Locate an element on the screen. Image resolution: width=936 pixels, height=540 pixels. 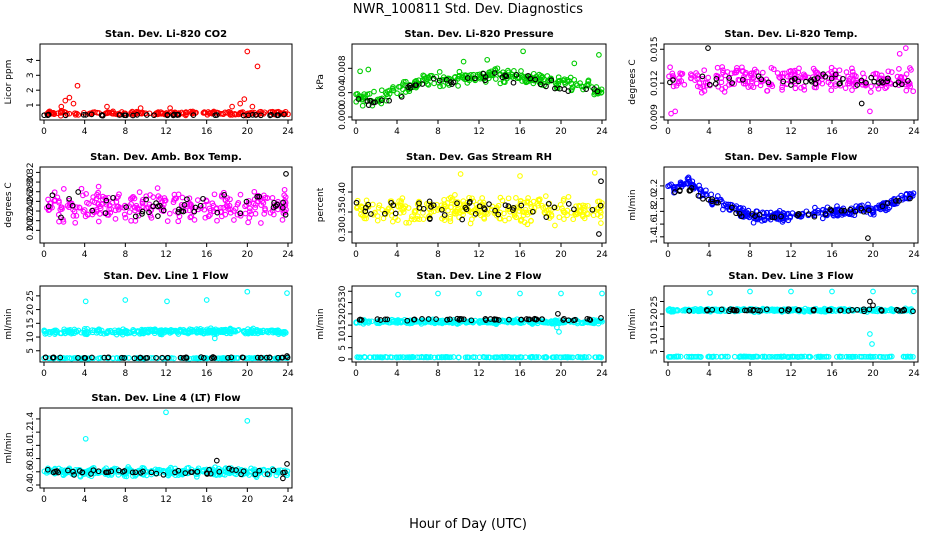
panel-title: Stan. Dev. Line 4 (LT) Flow is located at coordinates (165, 398).